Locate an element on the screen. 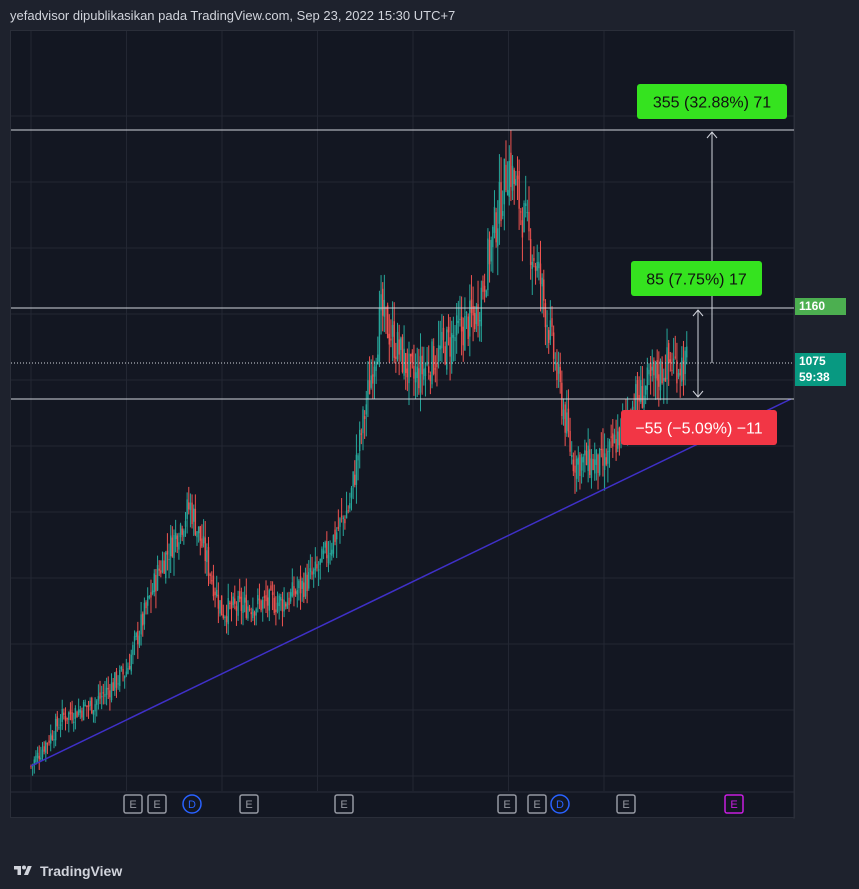  tradingview-logo-icon is located at coordinates (23, 870).